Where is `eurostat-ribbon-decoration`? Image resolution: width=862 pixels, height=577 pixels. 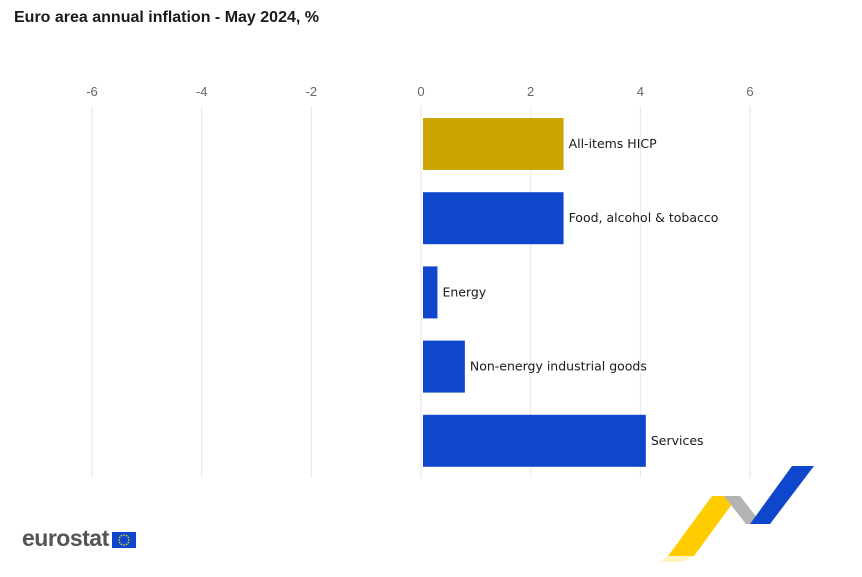
eurostat-ribbon-decoration is located at coordinates (737, 514).